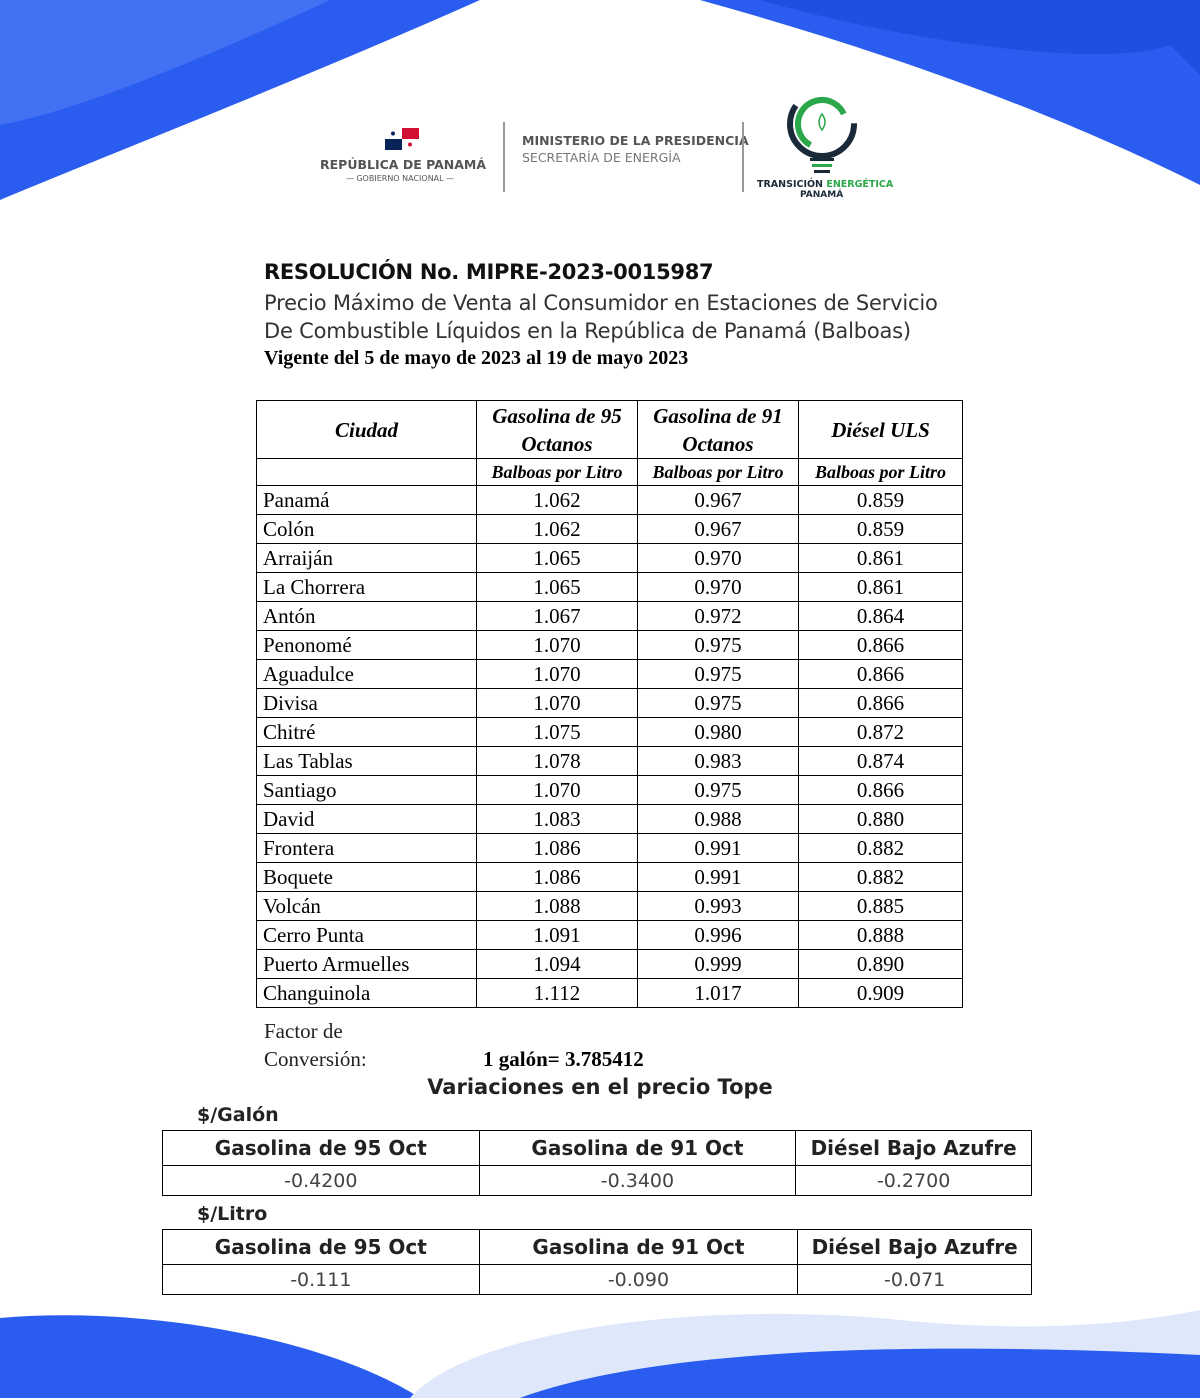 Image resolution: width=1200 pixels, height=1398 pixels. Describe the element at coordinates (638, 1247) in the screenshot. I see `column-header: Gasolina de 91 Oct` at that location.